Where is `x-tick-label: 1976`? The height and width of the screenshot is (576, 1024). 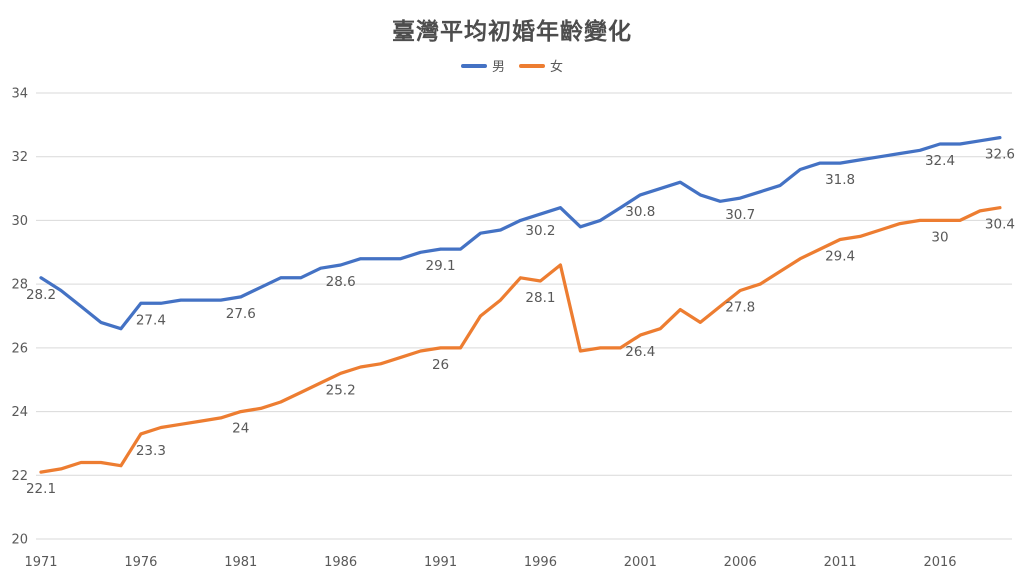
x-tick-label: 1976 is located at coordinates (140, 562).